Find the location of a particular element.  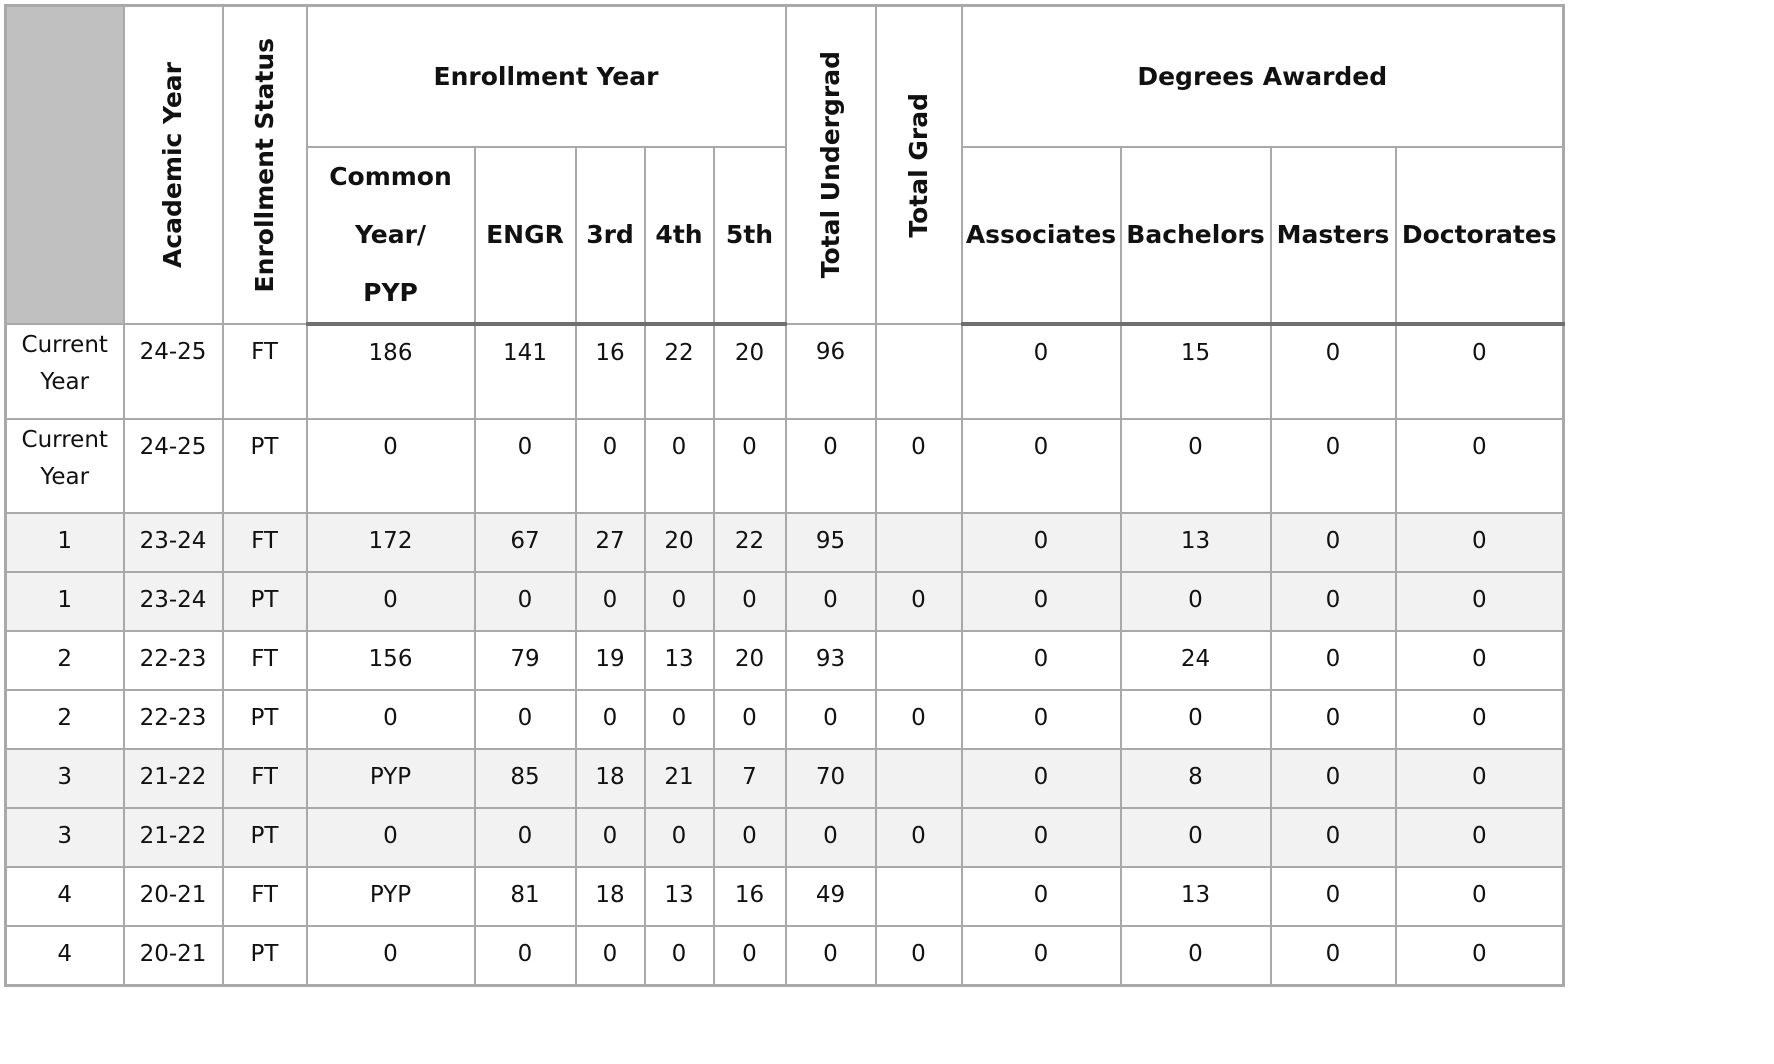

third-year-cell: 27 is located at coordinates (610, 542).